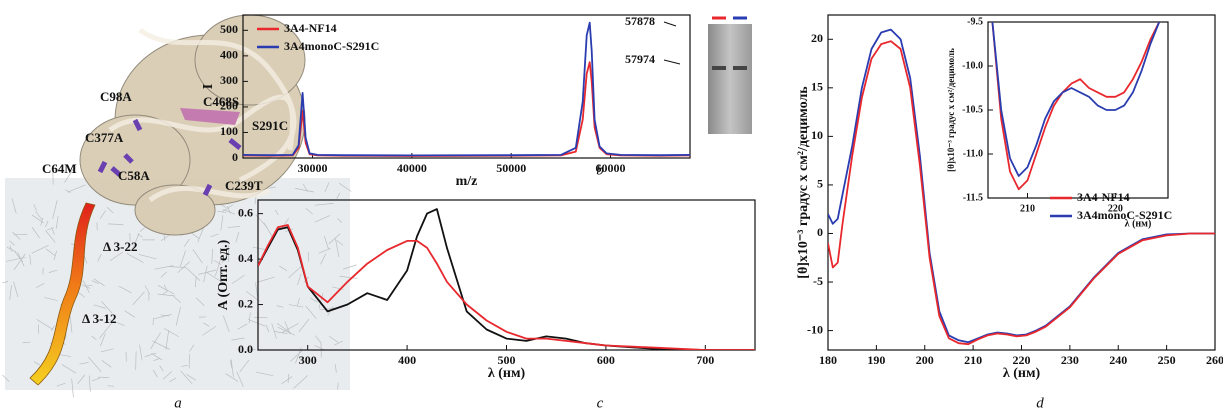 The width and height of the screenshot is (1223, 412). I want to click on mutation-label: C239T, so click(244, 185).